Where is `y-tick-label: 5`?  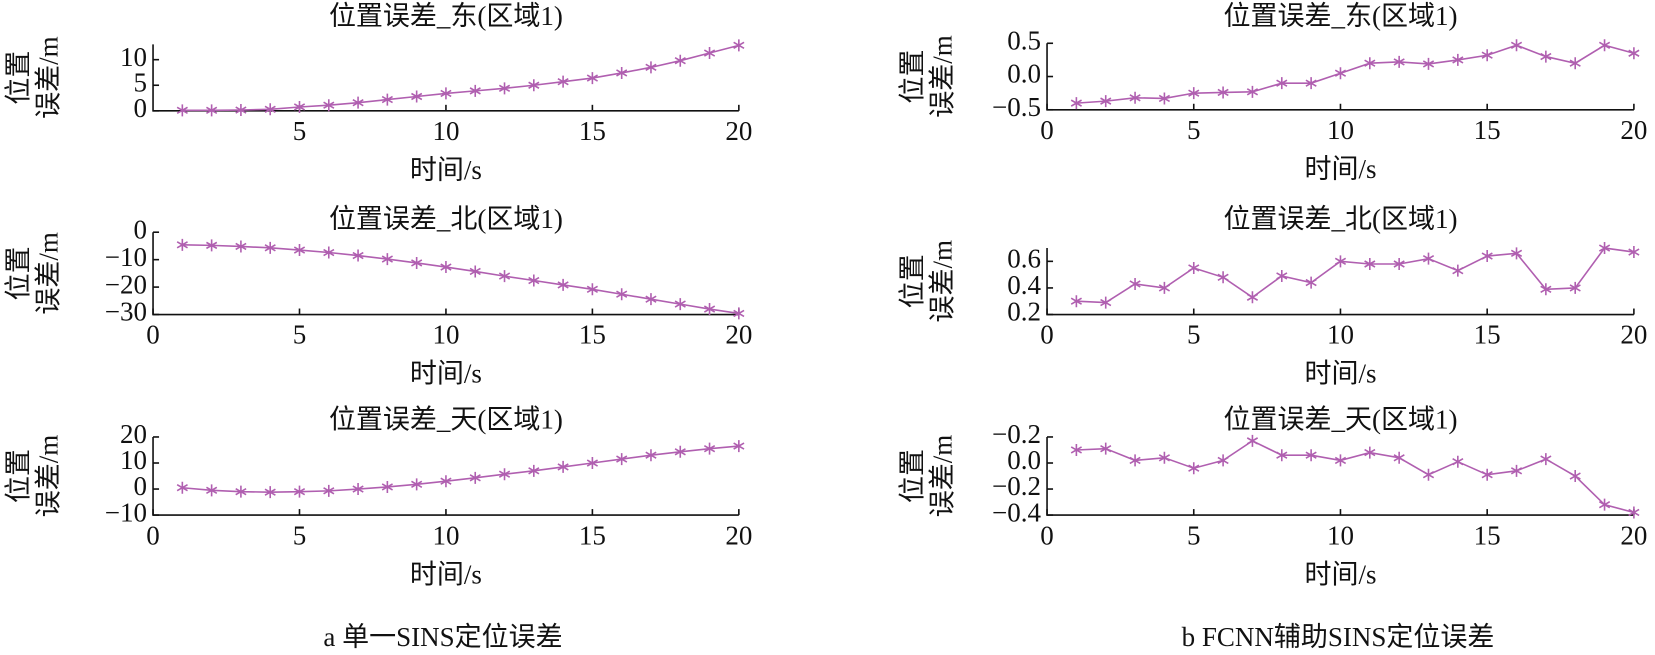 y-tick-label: 5 is located at coordinates (141, 82).